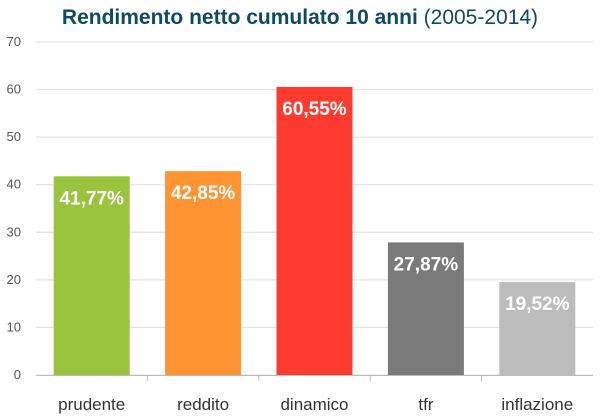 The width and height of the screenshot is (600, 418). Describe the element at coordinates (203, 404) in the screenshot. I see `x-category-label: reddito` at that location.